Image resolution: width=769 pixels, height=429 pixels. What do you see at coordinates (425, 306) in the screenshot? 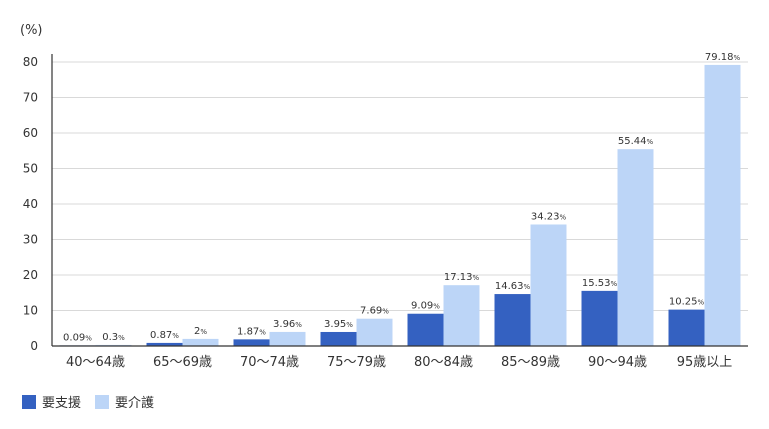
I see `data-label: 9.09%` at bounding box center [425, 306].